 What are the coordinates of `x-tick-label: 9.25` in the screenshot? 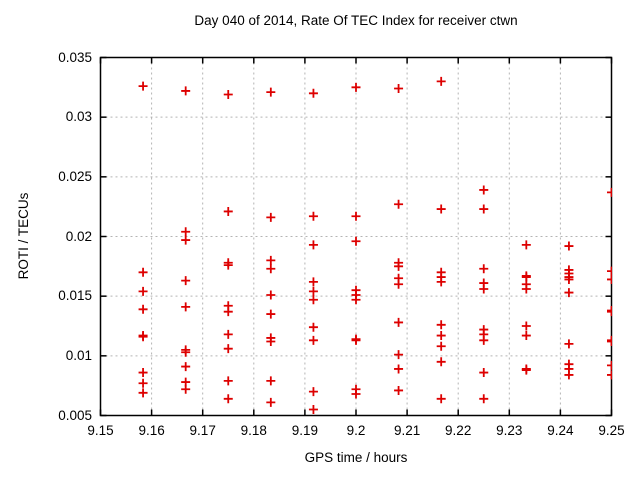 It's located at (611, 430).